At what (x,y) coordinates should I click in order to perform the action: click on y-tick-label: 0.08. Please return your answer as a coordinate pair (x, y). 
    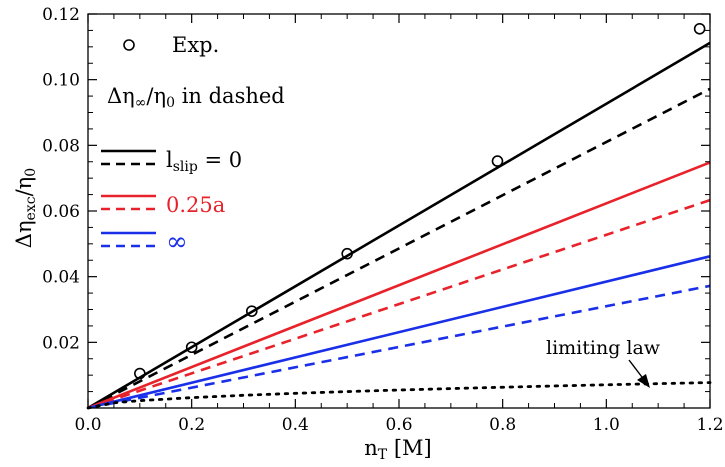
    Looking at the image, I should click on (61, 146).